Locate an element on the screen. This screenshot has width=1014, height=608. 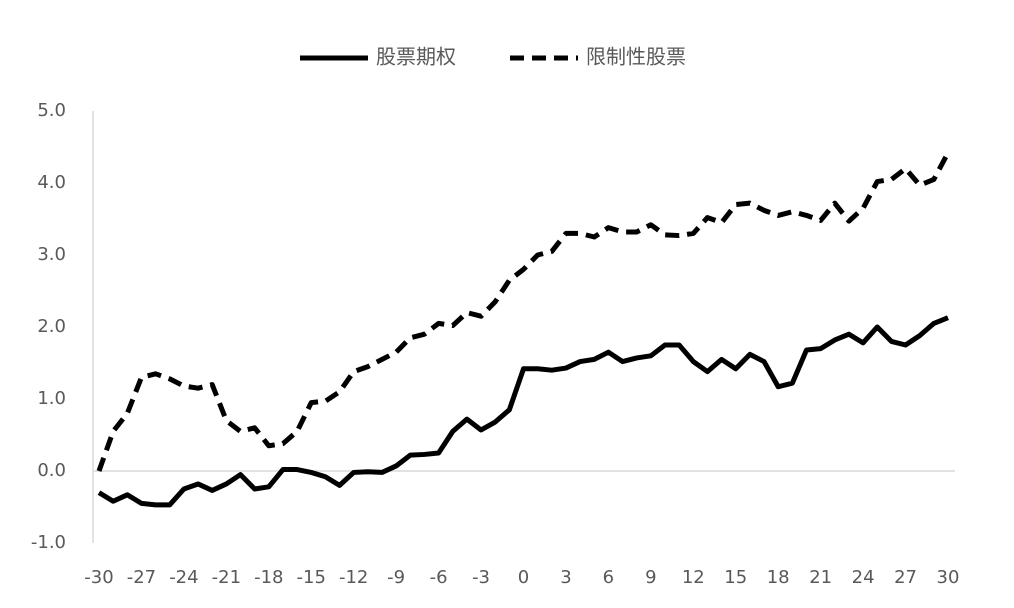
x-tick-label: -15 is located at coordinates (311, 577).